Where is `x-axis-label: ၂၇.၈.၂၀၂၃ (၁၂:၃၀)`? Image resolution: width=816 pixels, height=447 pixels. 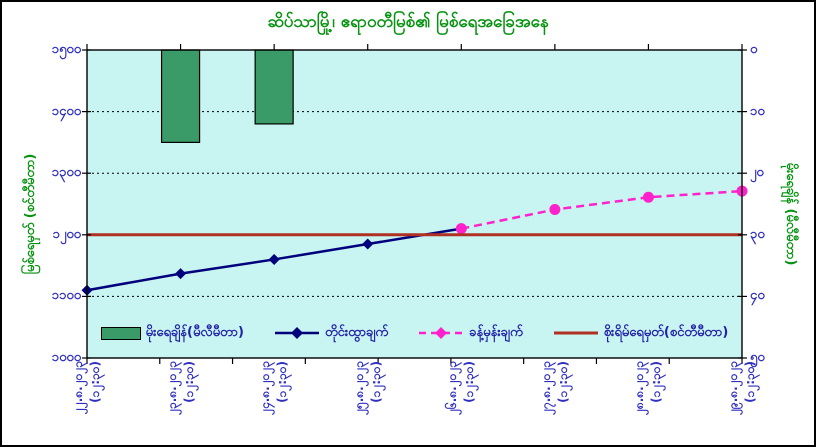 x-axis-label: ၂၇.၈.၂၀၂၃ (၁၂:၃၀) is located at coordinates (555, 401).